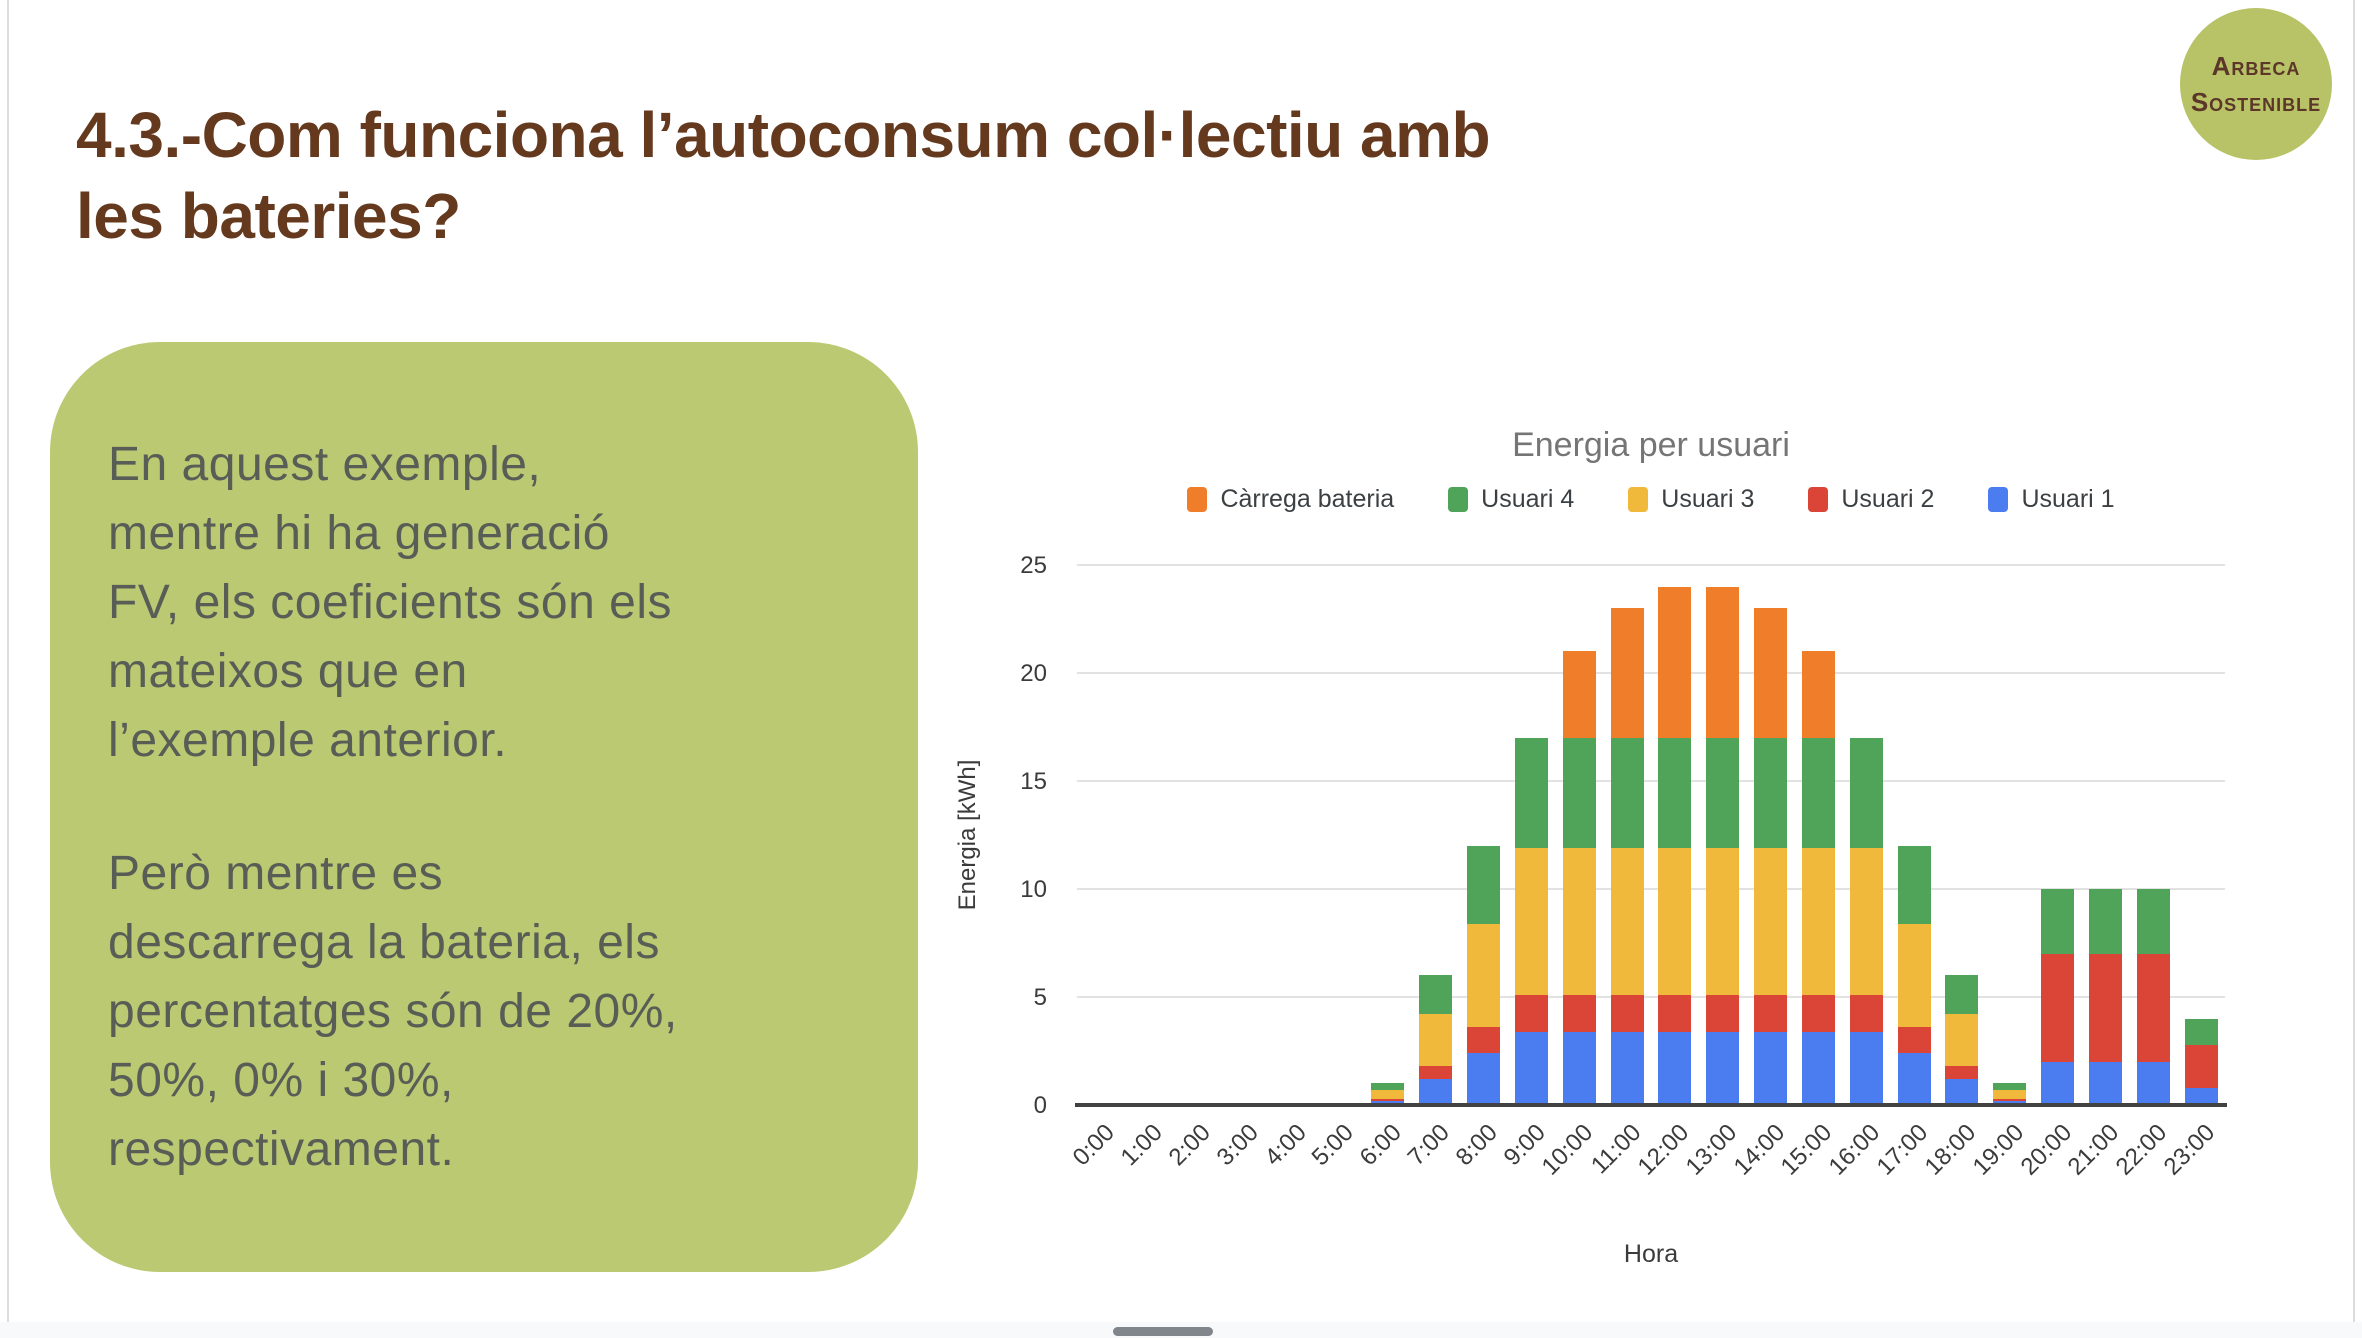 This screenshot has width=2362, height=1338. Describe the element at coordinates (2256, 84) in the screenshot. I see `arbeca-sostenible-logo: Arbeca Sostenible` at that location.